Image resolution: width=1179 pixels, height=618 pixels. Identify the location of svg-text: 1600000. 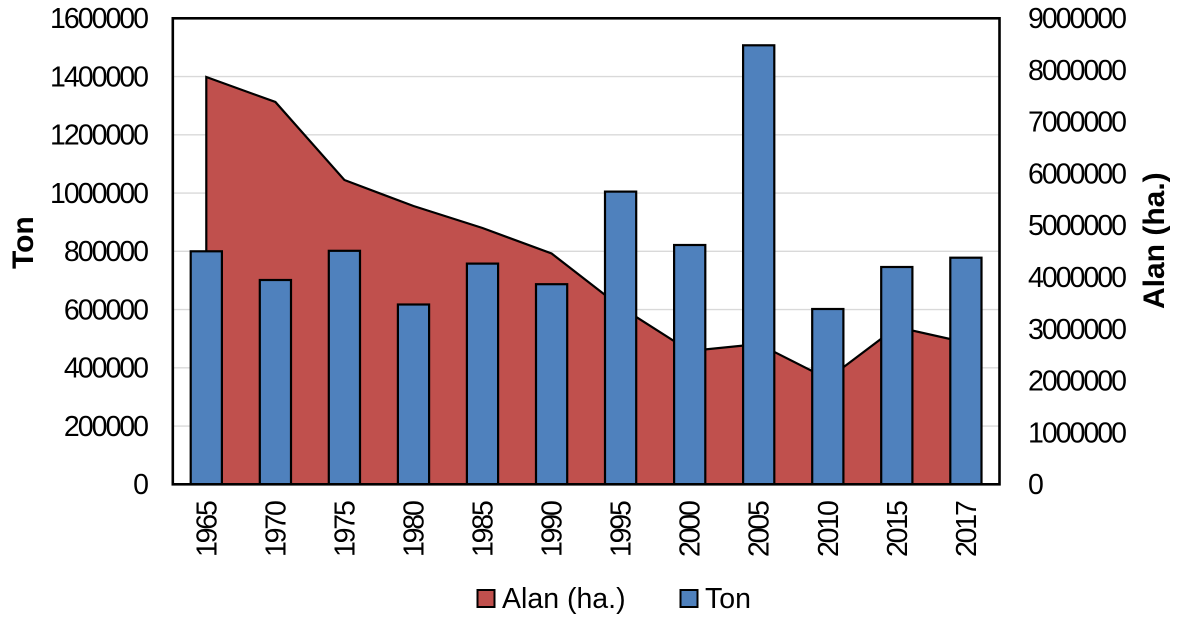
(99, 19).